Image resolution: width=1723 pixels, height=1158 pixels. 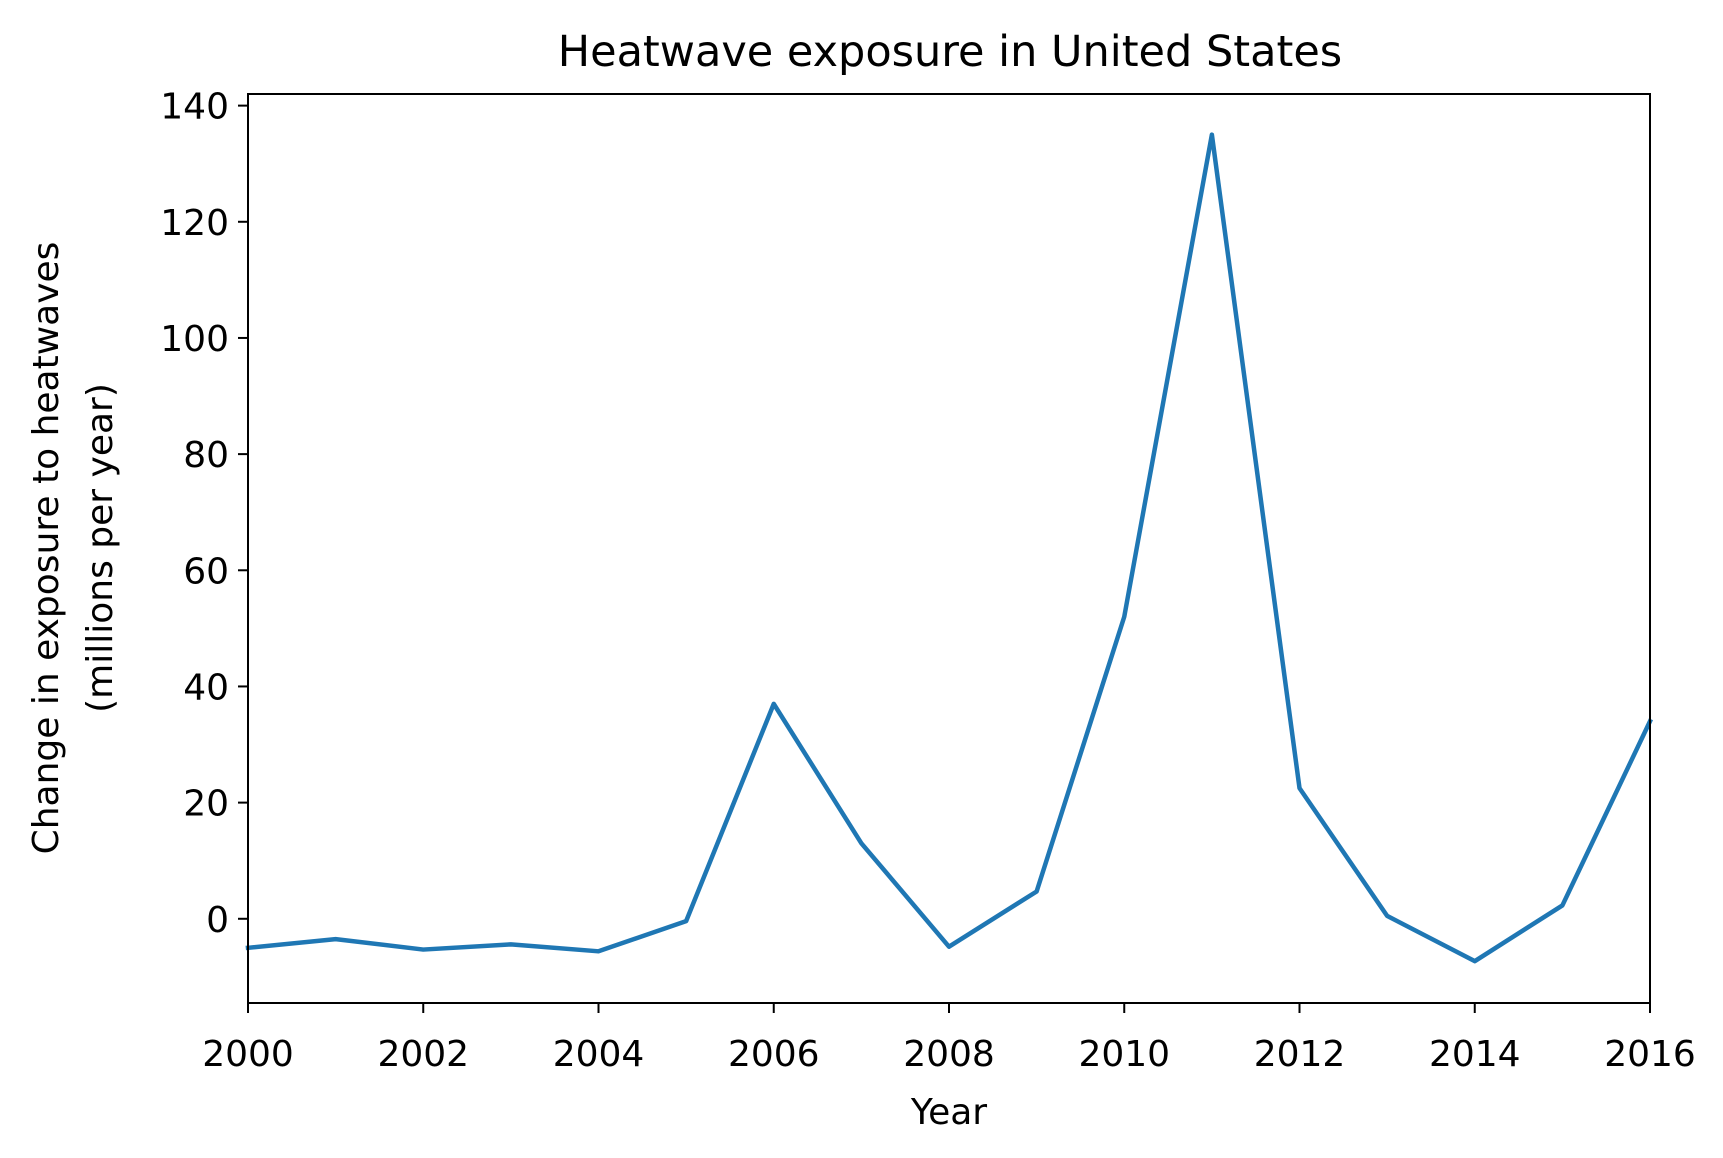 I want to click on x-tick-label: 2012, so click(x=1300, y=1054).